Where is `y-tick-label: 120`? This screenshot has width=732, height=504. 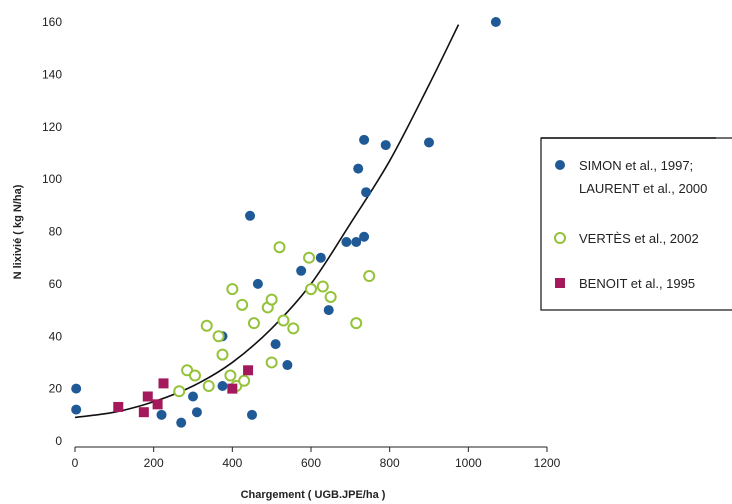 y-tick-label: 120 is located at coordinates (52, 127).